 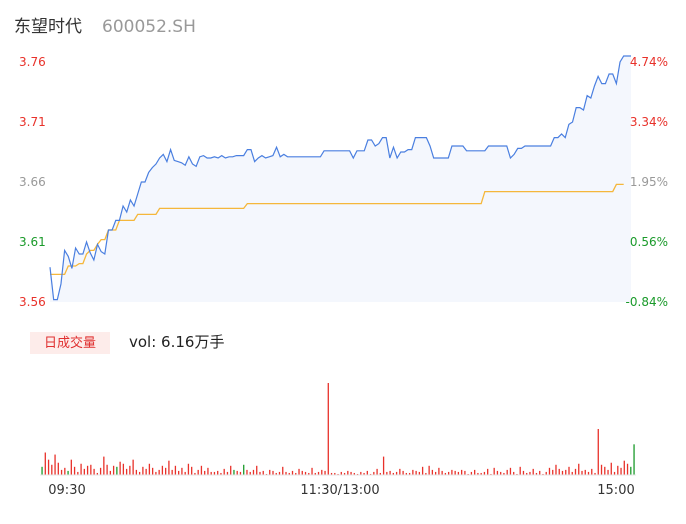 I want to click on volume-readout: vol: 6.16万手, so click(x=176, y=342).